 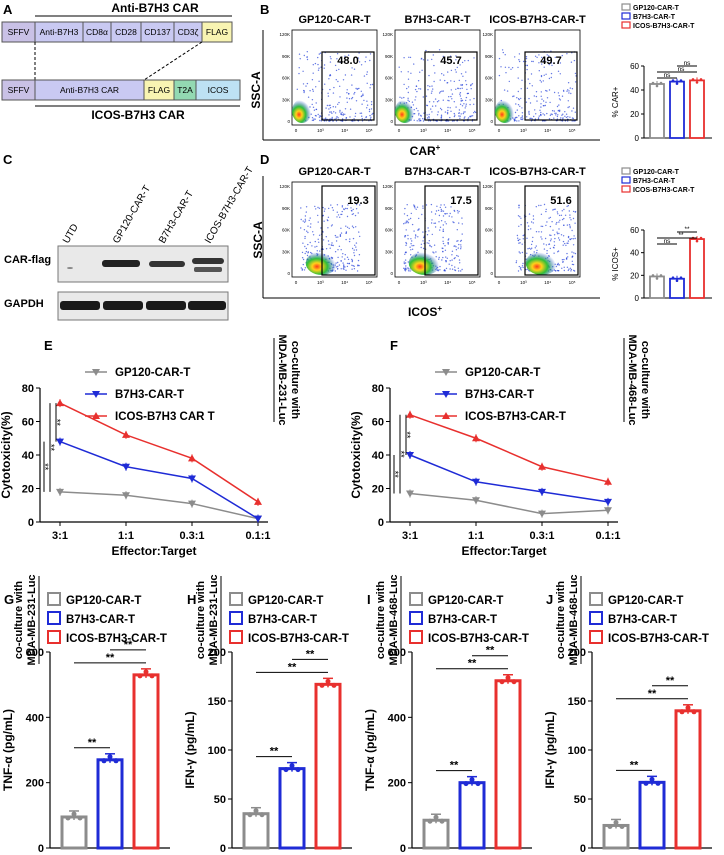 What do you see at coordinates (394, 619) in the screenshot?
I see `coculture-line2: MDA-MB-468-Luc` at bounding box center [394, 619].